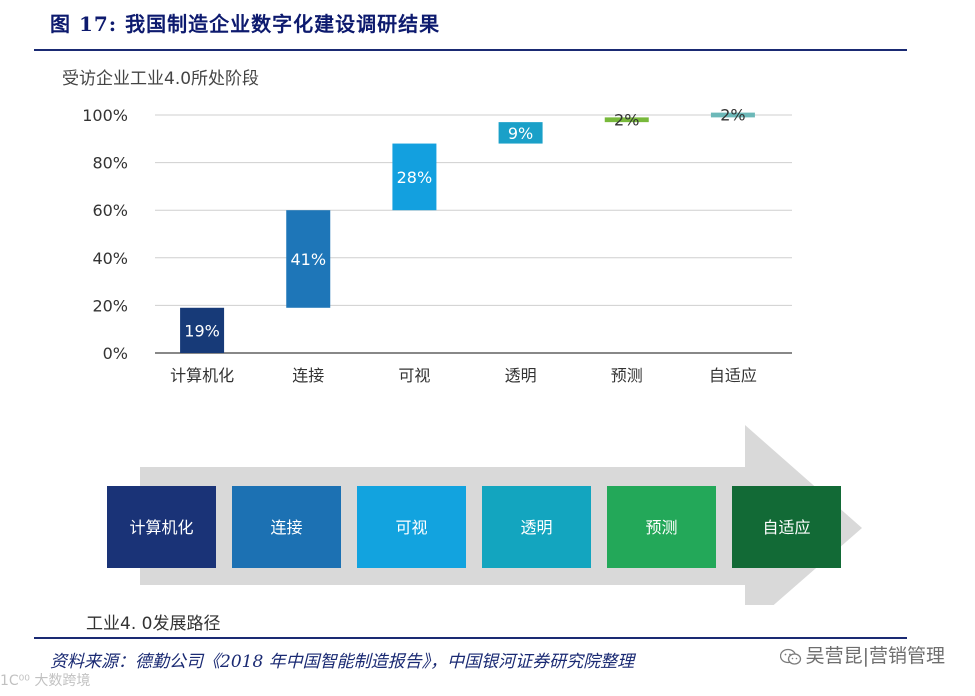 This screenshot has width=975, height=696. Describe the element at coordinates (245, 24) in the screenshot. I see `figure-title: 图 17: 我国制造企业数字化建设调研结果` at that location.